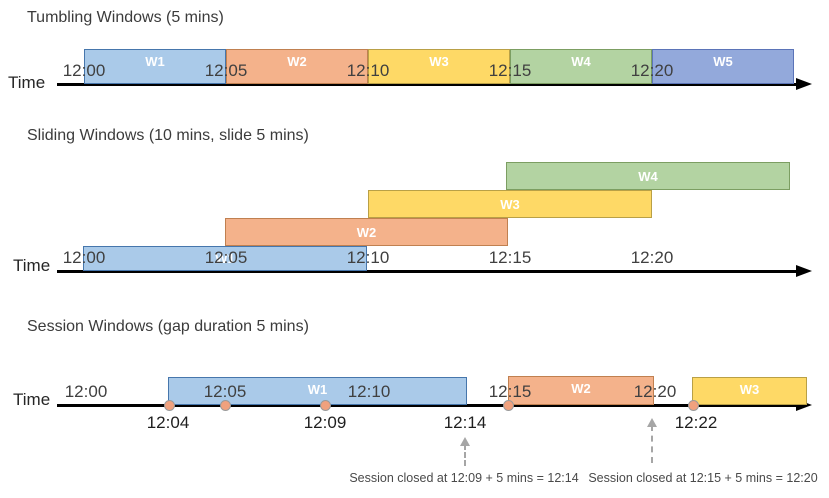 The height and width of the screenshot is (498, 829). Describe the element at coordinates (297, 66) in the screenshot. I see `tumbling-window-w2: W2` at that location.